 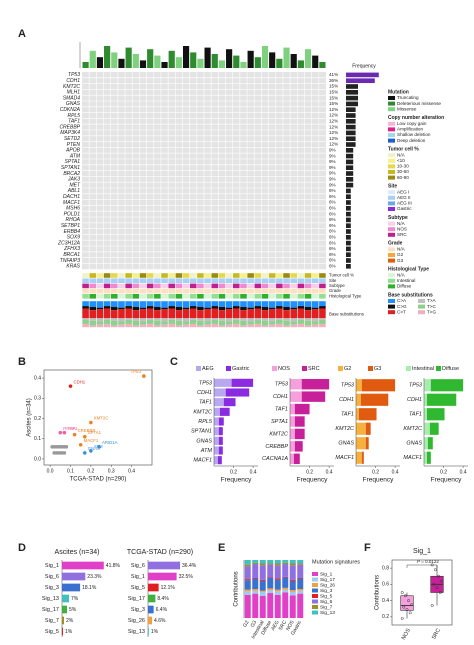 What do you see at coordinates (392, 187) in the screenshot?
I see `legend-title: Site` at bounding box center [392, 187].